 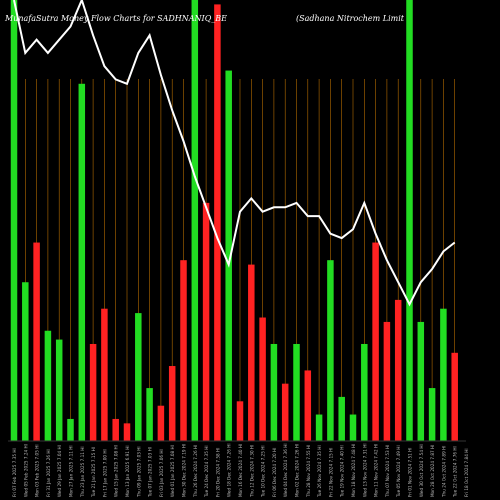 I want to click on x-tick-label: Mon 03 Feb 2025 7.05 Hl, so click(x=37, y=470).